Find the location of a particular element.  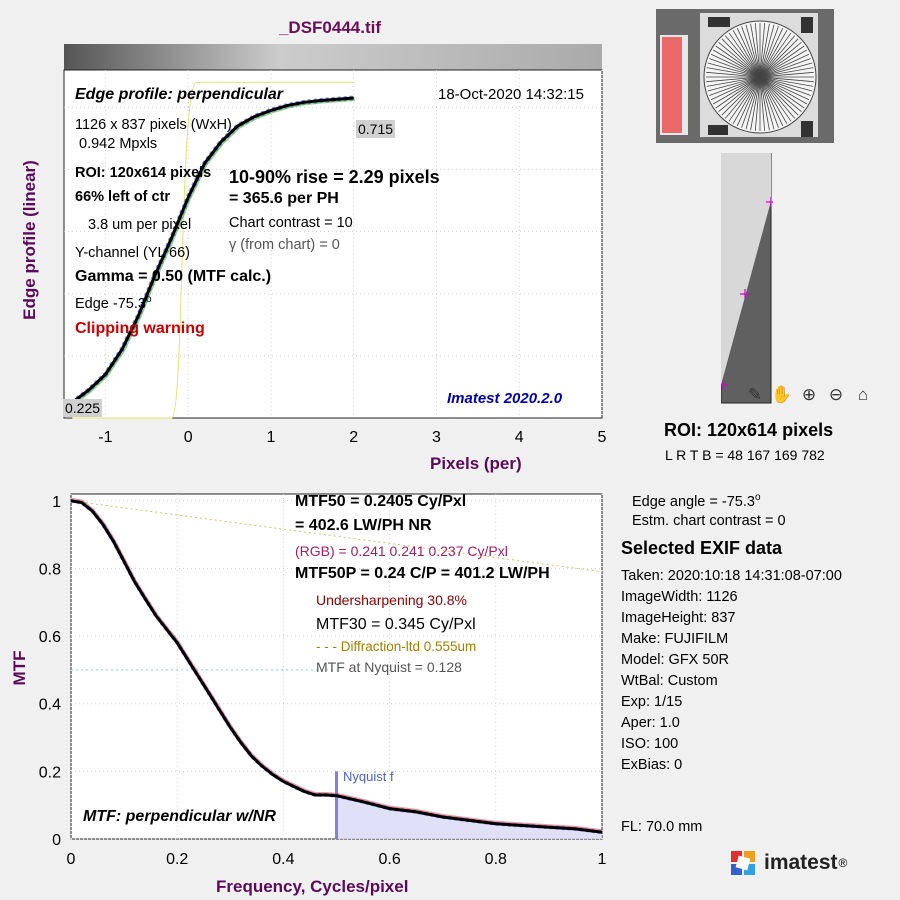

edit-icon: ✎ is located at coordinates (755, 394).